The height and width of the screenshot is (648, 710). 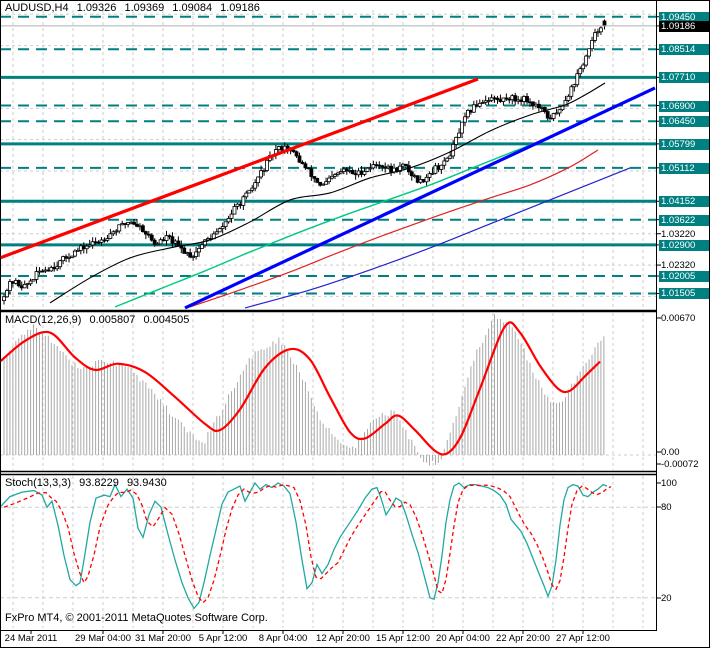 What do you see at coordinates (684, 122) in the screenshot?
I see `price-level-label: 1.06450` at bounding box center [684, 122].